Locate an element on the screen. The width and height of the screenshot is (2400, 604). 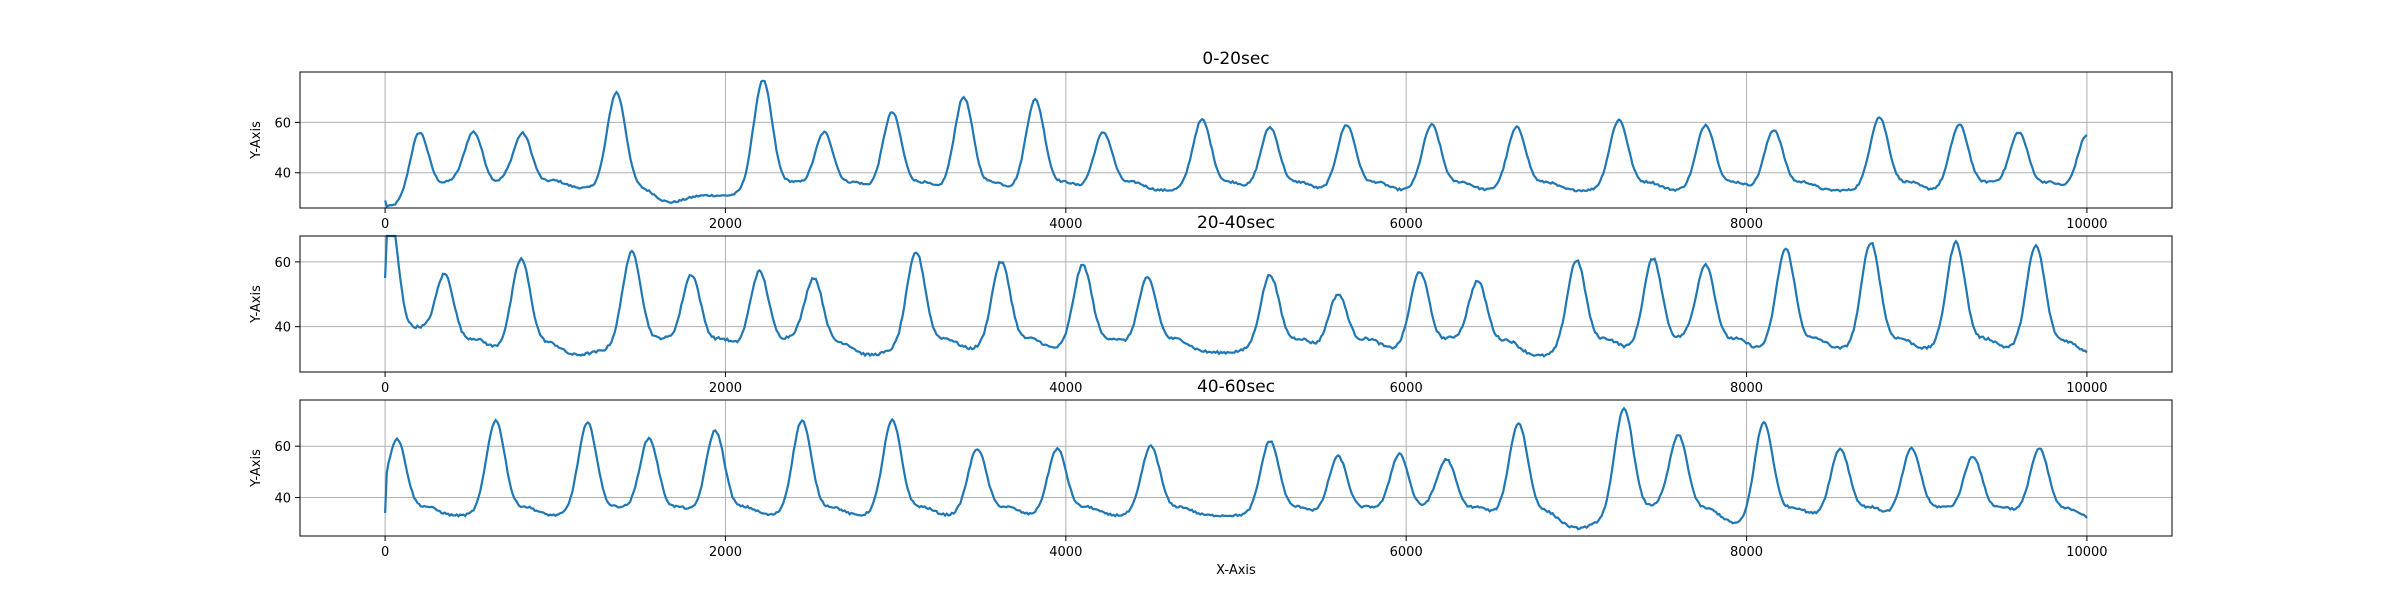
chart-title: 0-20sec is located at coordinates (1235, 59).